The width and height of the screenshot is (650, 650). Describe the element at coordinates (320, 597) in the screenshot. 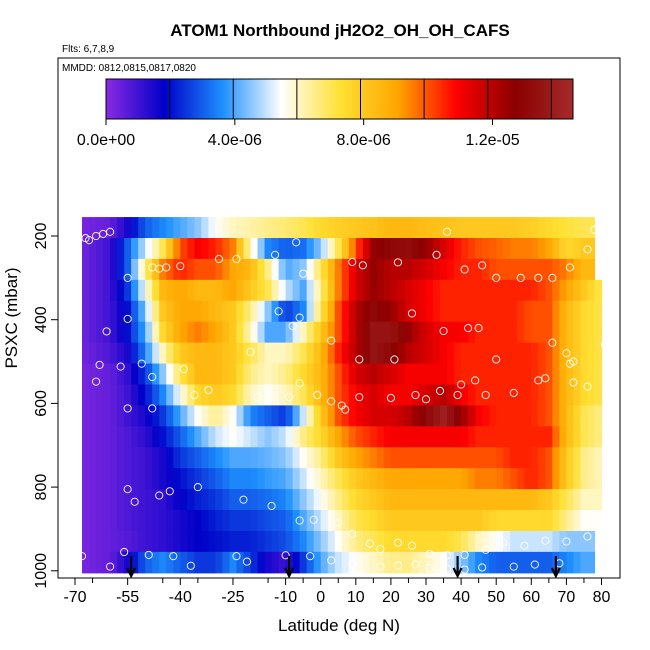

I see `x-tick-label: 0` at that location.